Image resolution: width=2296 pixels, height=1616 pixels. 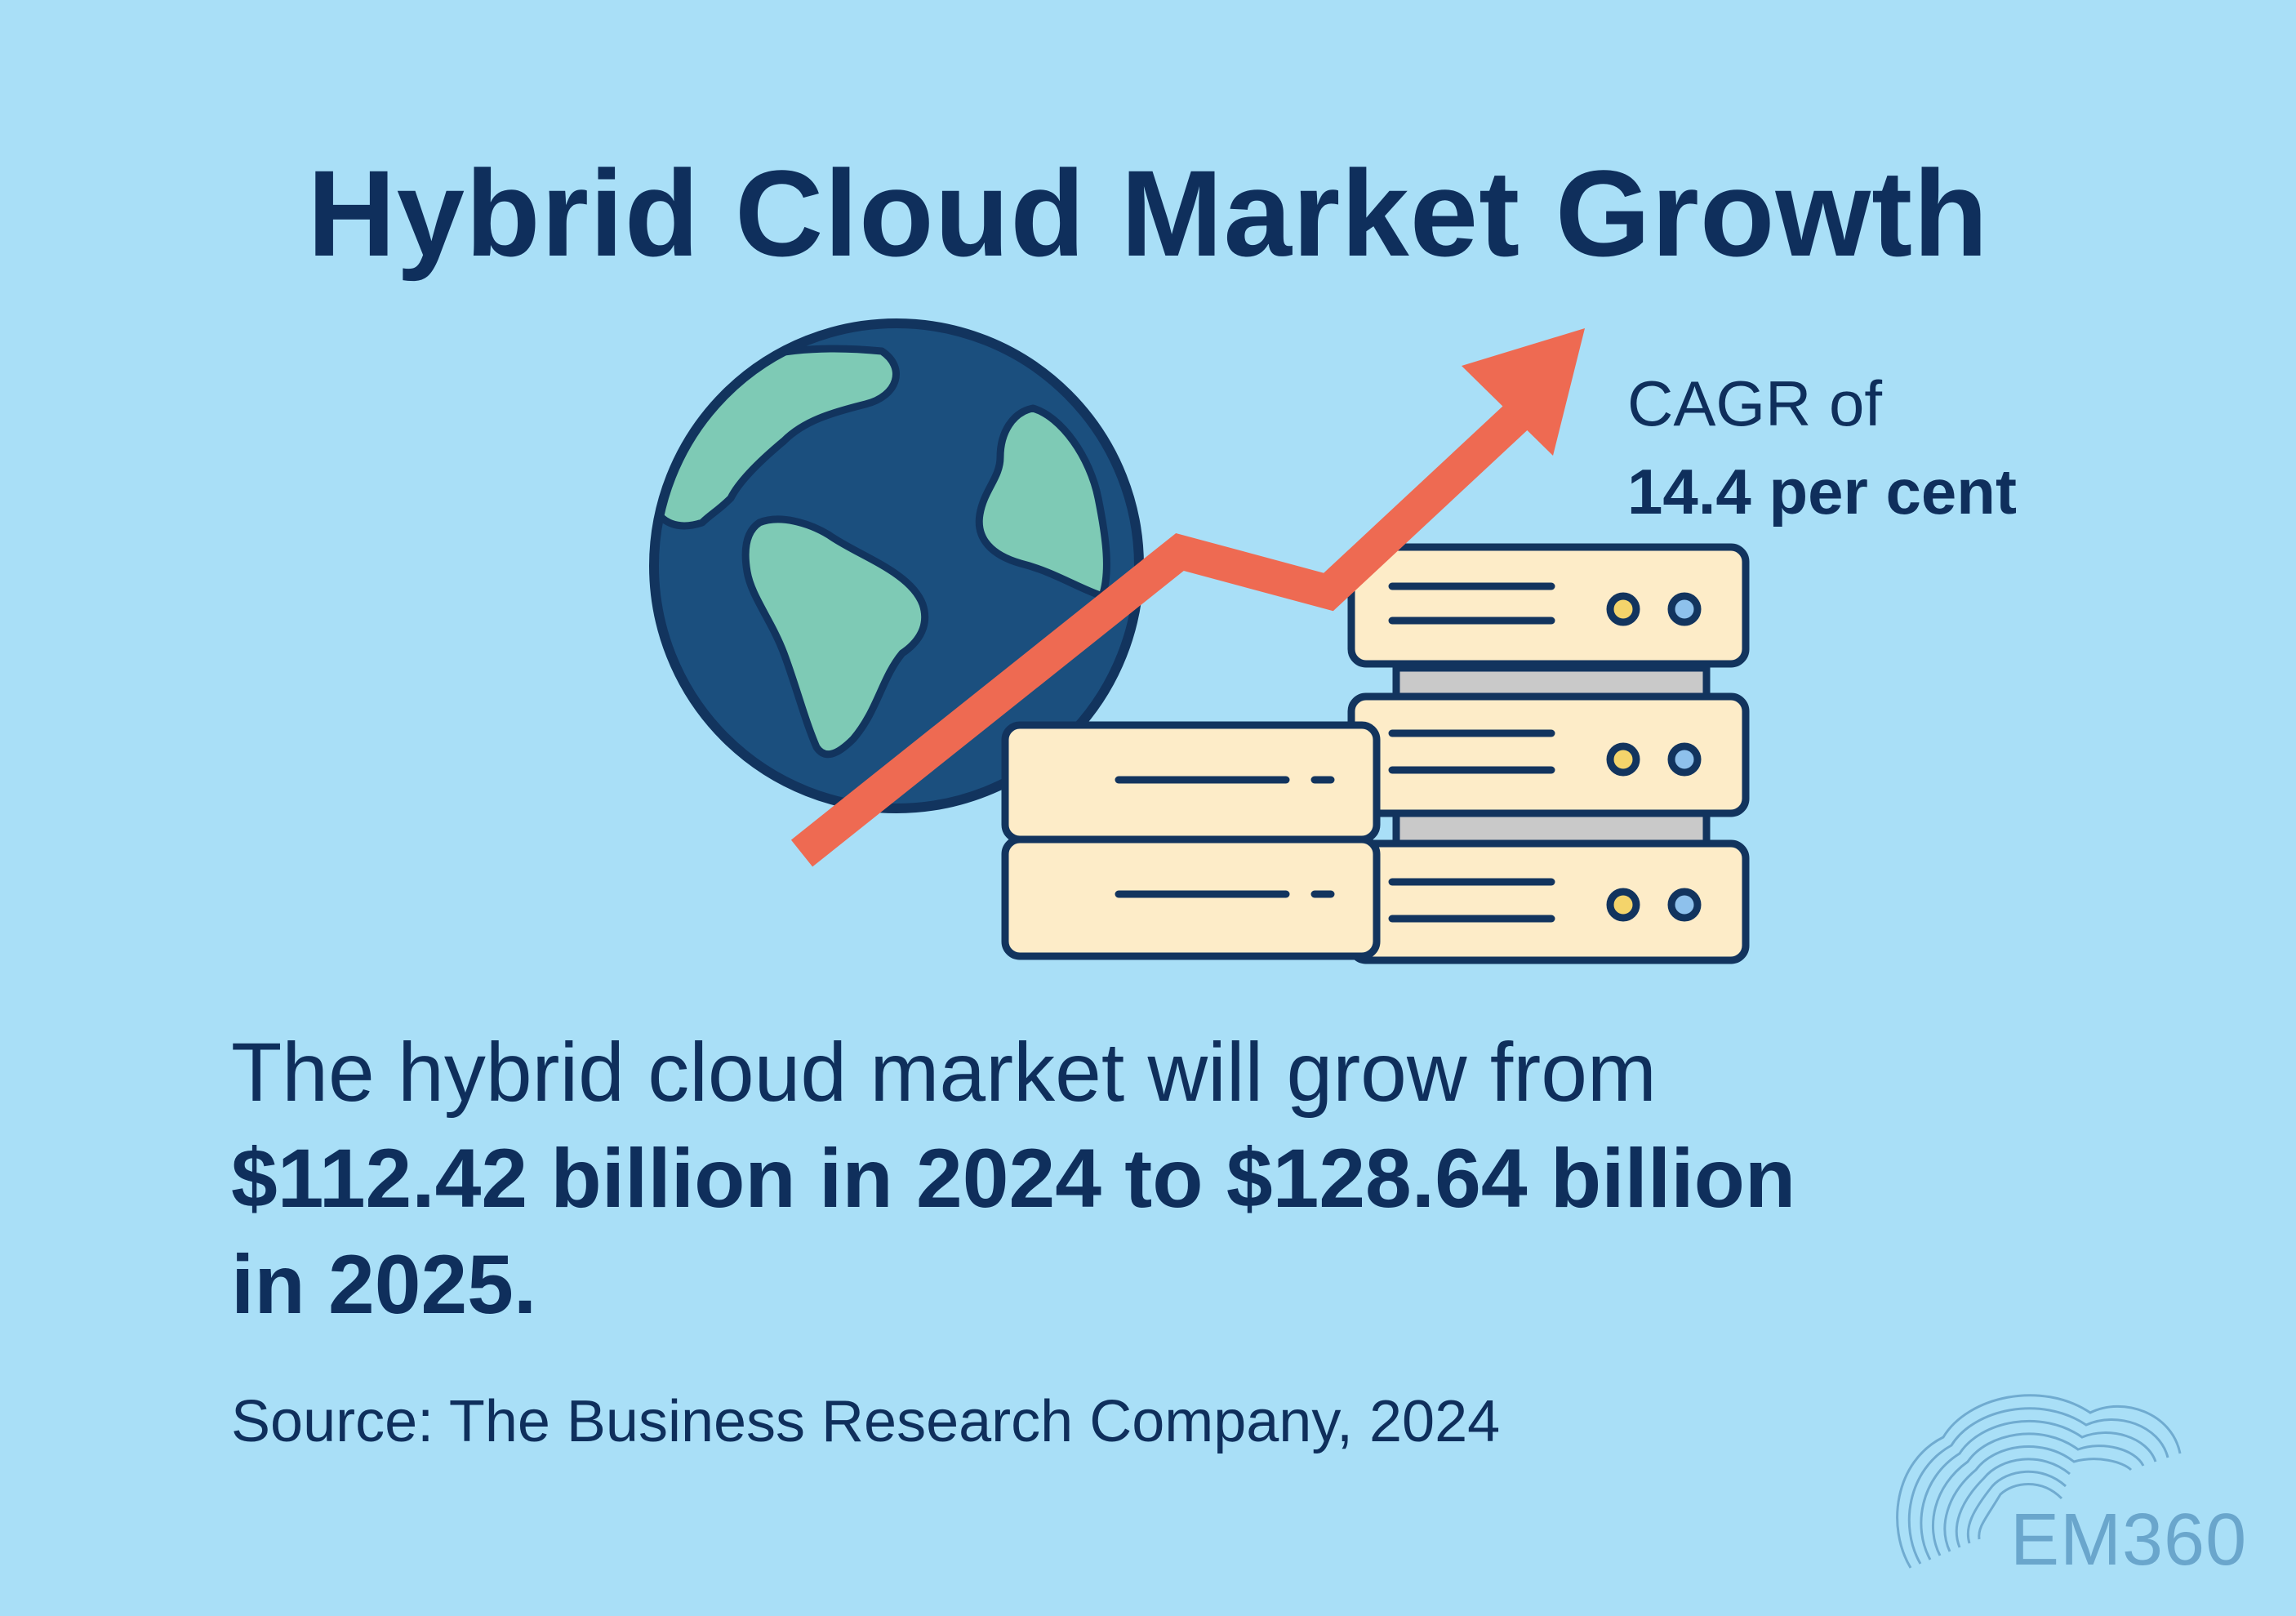 What do you see at coordinates (1148, 213) in the screenshot?
I see `page-title: Hybrid Cloud Market Growth` at bounding box center [1148, 213].